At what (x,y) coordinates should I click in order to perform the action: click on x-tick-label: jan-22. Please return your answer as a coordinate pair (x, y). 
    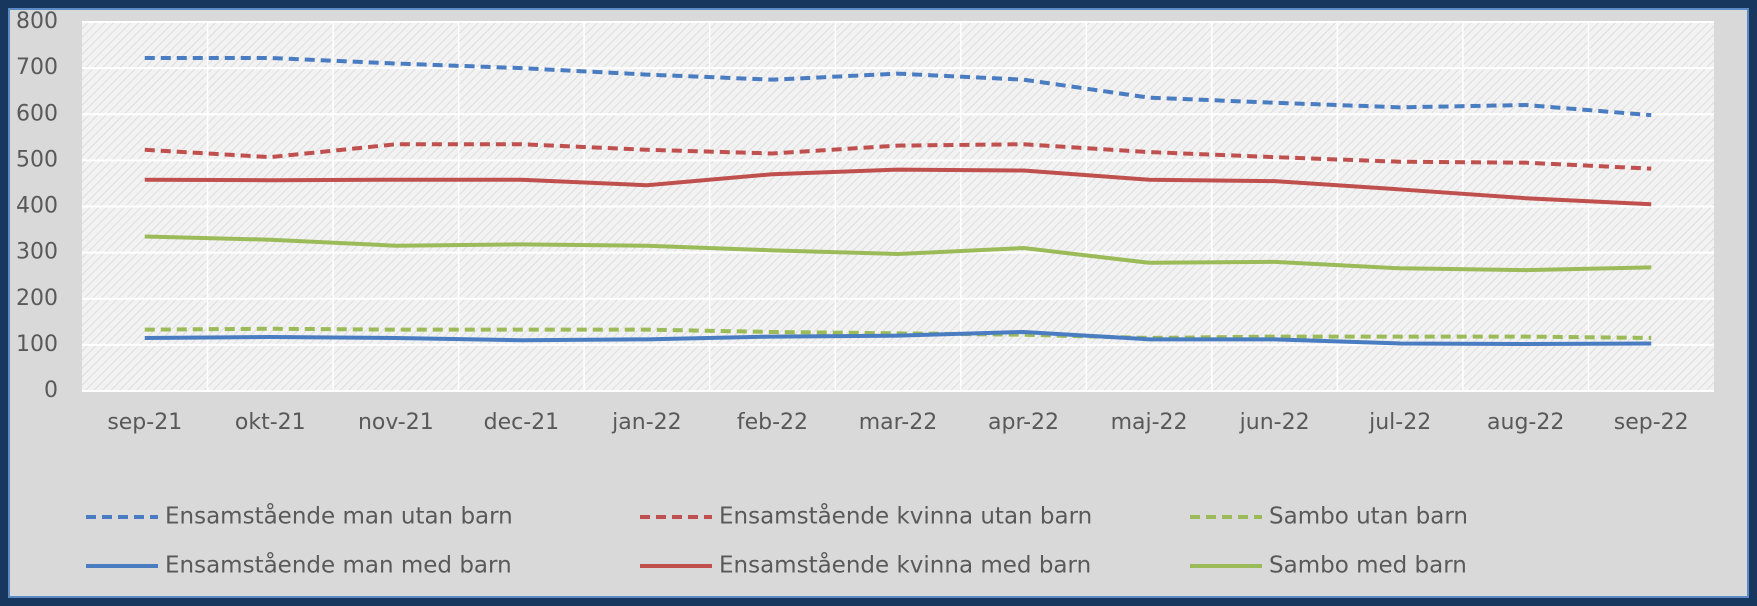
    Looking at the image, I should click on (646, 422).